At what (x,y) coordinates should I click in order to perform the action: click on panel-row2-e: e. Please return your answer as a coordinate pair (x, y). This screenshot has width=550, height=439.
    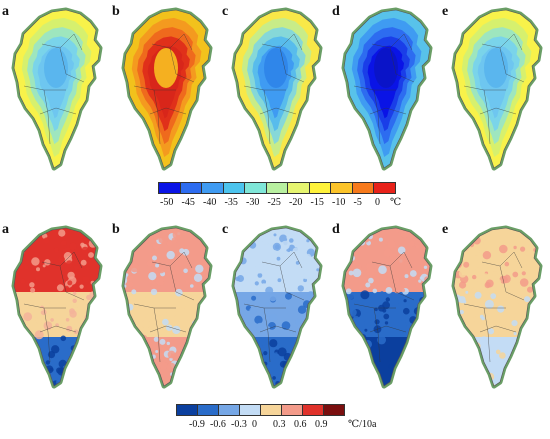
    Looking at the image, I should click on (495, 307).